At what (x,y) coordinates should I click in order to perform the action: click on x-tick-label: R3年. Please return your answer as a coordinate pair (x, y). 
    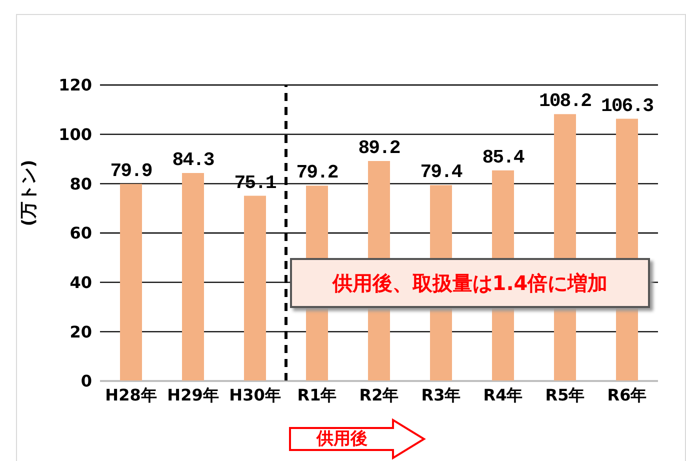
    Looking at the image, I should click on (441, 394).